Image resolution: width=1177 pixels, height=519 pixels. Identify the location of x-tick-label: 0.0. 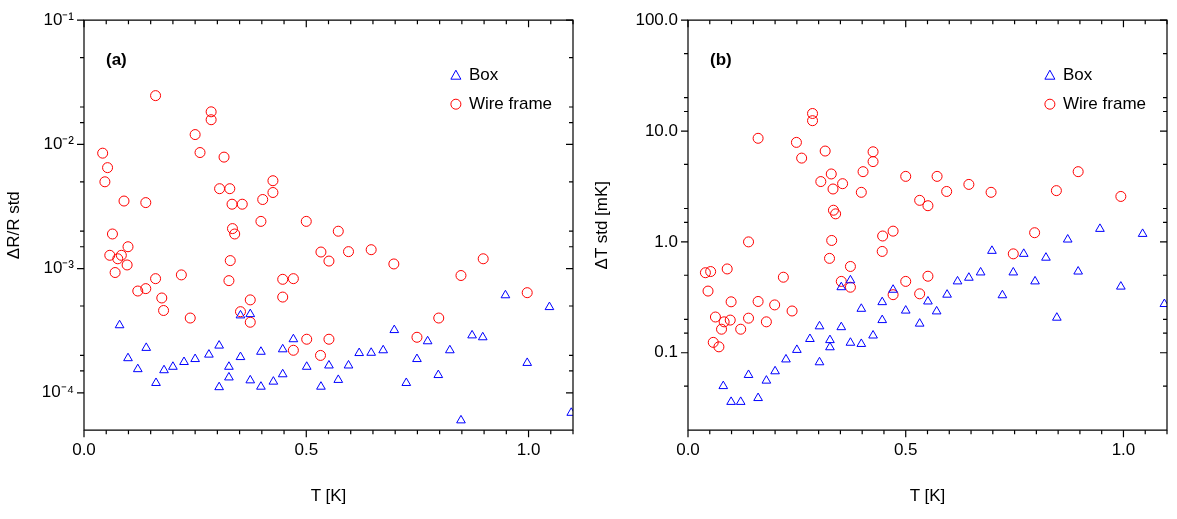
(688, 450).